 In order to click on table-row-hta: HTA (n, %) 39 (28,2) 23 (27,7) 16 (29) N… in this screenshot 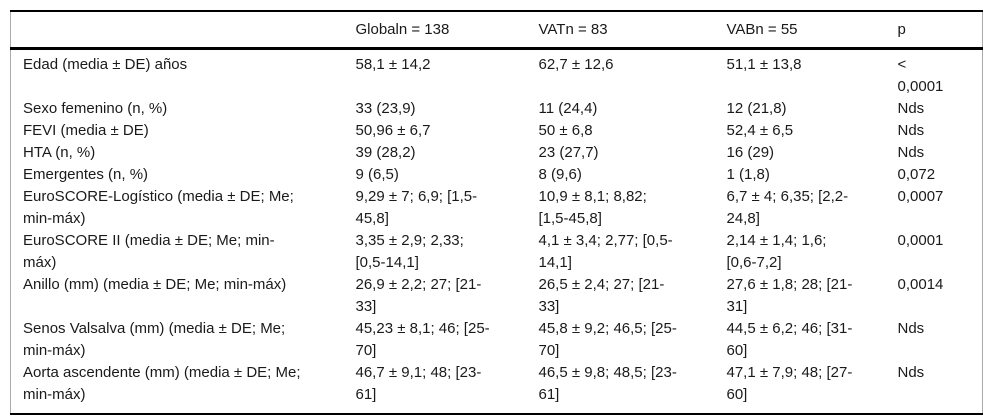, I will do `click(497, 153)`.